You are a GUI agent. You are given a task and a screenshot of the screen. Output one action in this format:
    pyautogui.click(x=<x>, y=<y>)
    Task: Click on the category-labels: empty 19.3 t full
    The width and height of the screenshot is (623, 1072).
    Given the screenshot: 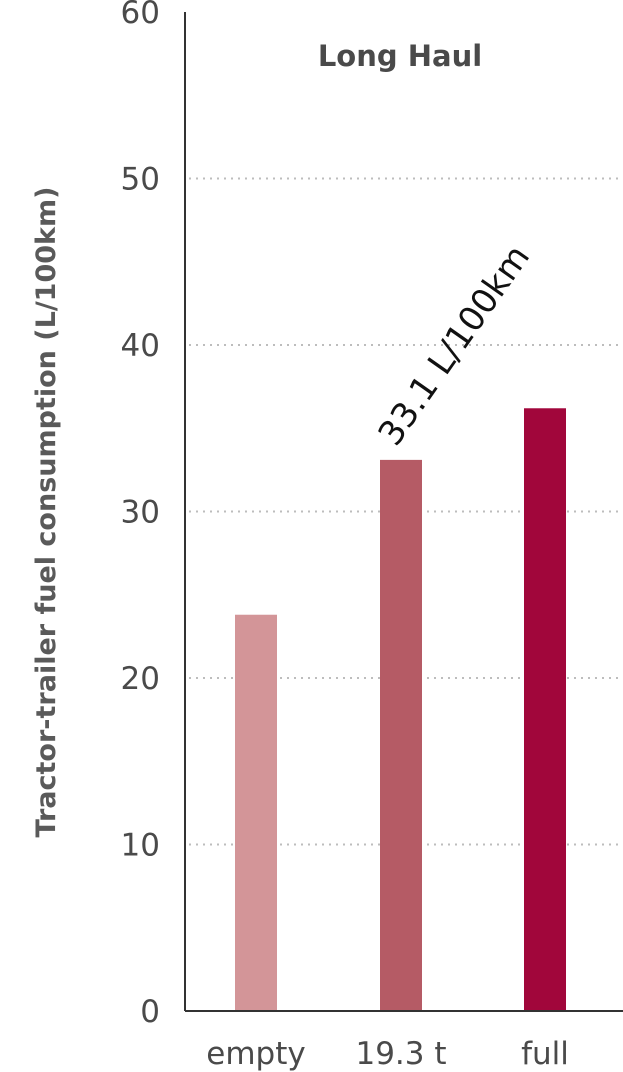 What is the action you would take?
    pyautogui.click(x=387, y=1054)
    